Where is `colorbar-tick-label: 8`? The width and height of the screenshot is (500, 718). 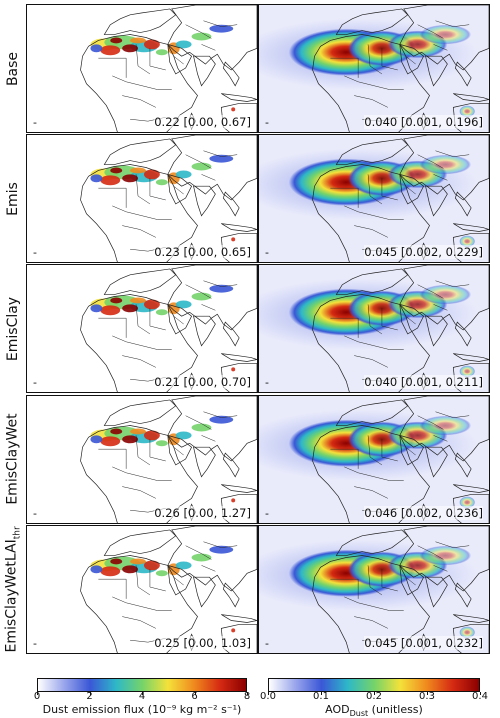 colorbar-tick-label: 8 is located at coordinates (247, 696).